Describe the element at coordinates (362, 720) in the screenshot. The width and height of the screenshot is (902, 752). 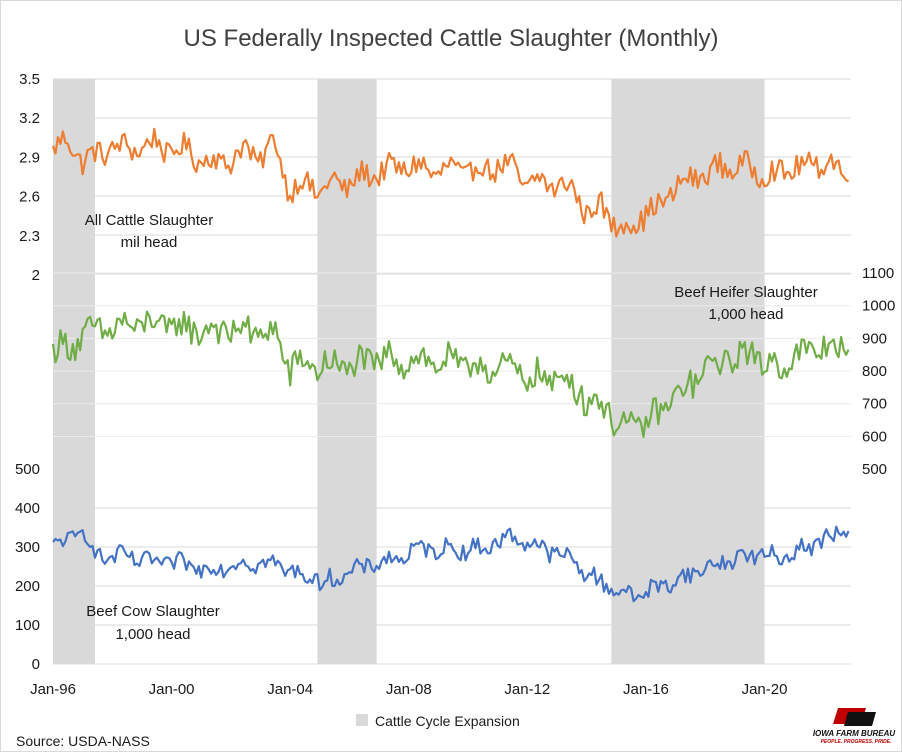
I see `legend-swatch` at that location.